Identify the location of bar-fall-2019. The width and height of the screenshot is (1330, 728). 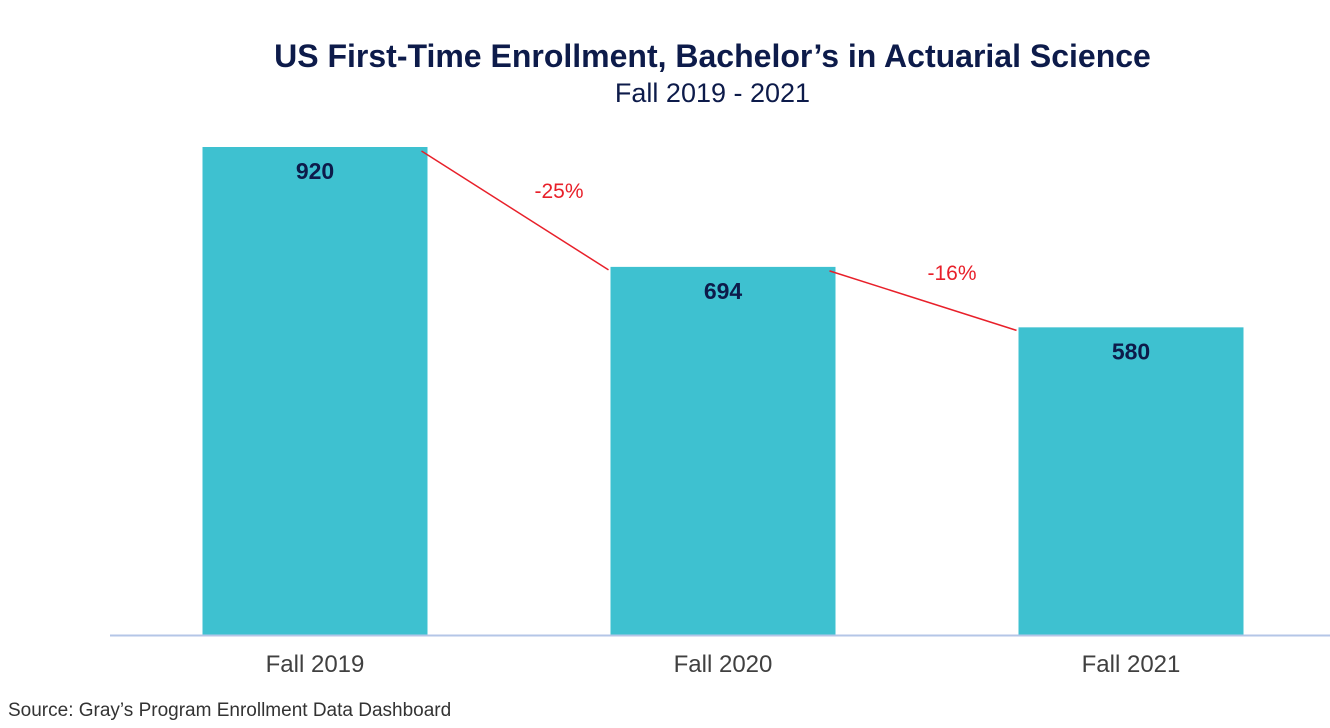
(315, 391).